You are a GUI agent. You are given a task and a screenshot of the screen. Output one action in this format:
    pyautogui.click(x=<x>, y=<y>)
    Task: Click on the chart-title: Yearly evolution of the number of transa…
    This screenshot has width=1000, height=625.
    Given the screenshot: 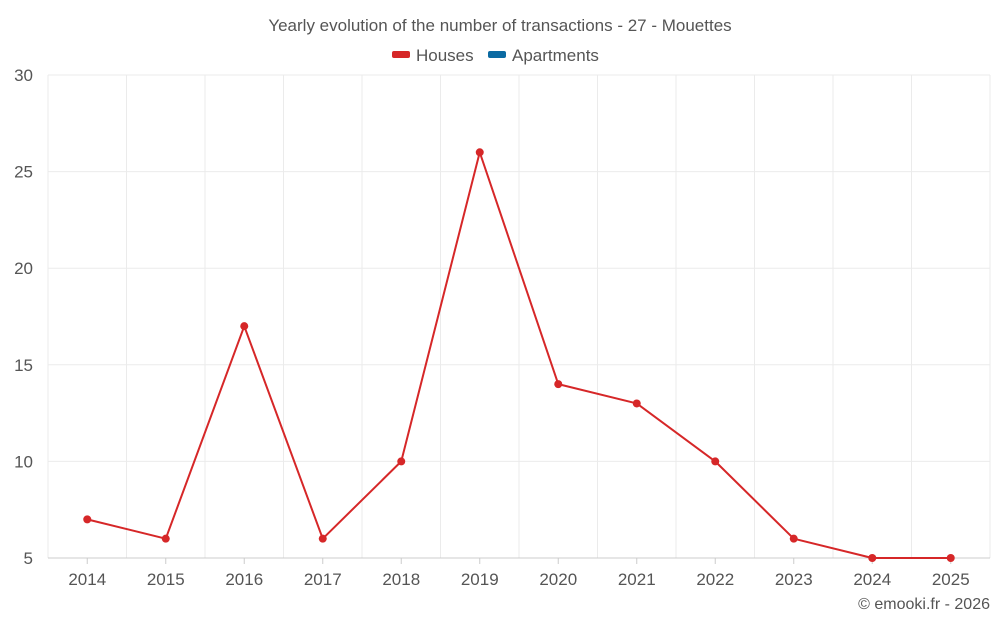 What is the action you would take?
    pyautogui.click(x=499, y=25)
    